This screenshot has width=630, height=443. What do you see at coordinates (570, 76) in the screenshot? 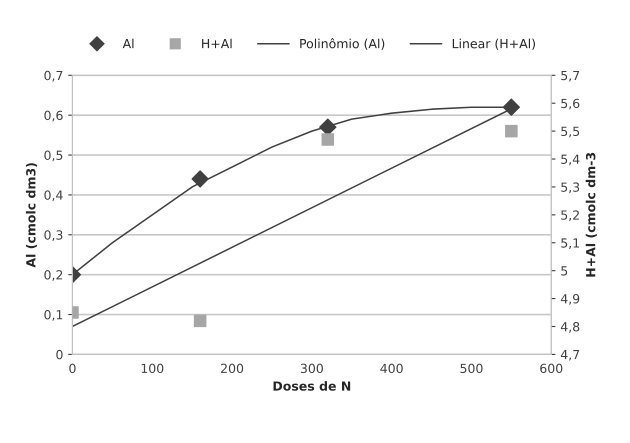
I see `y2-tick-label: 5,7` at bounding box center [570, 76].